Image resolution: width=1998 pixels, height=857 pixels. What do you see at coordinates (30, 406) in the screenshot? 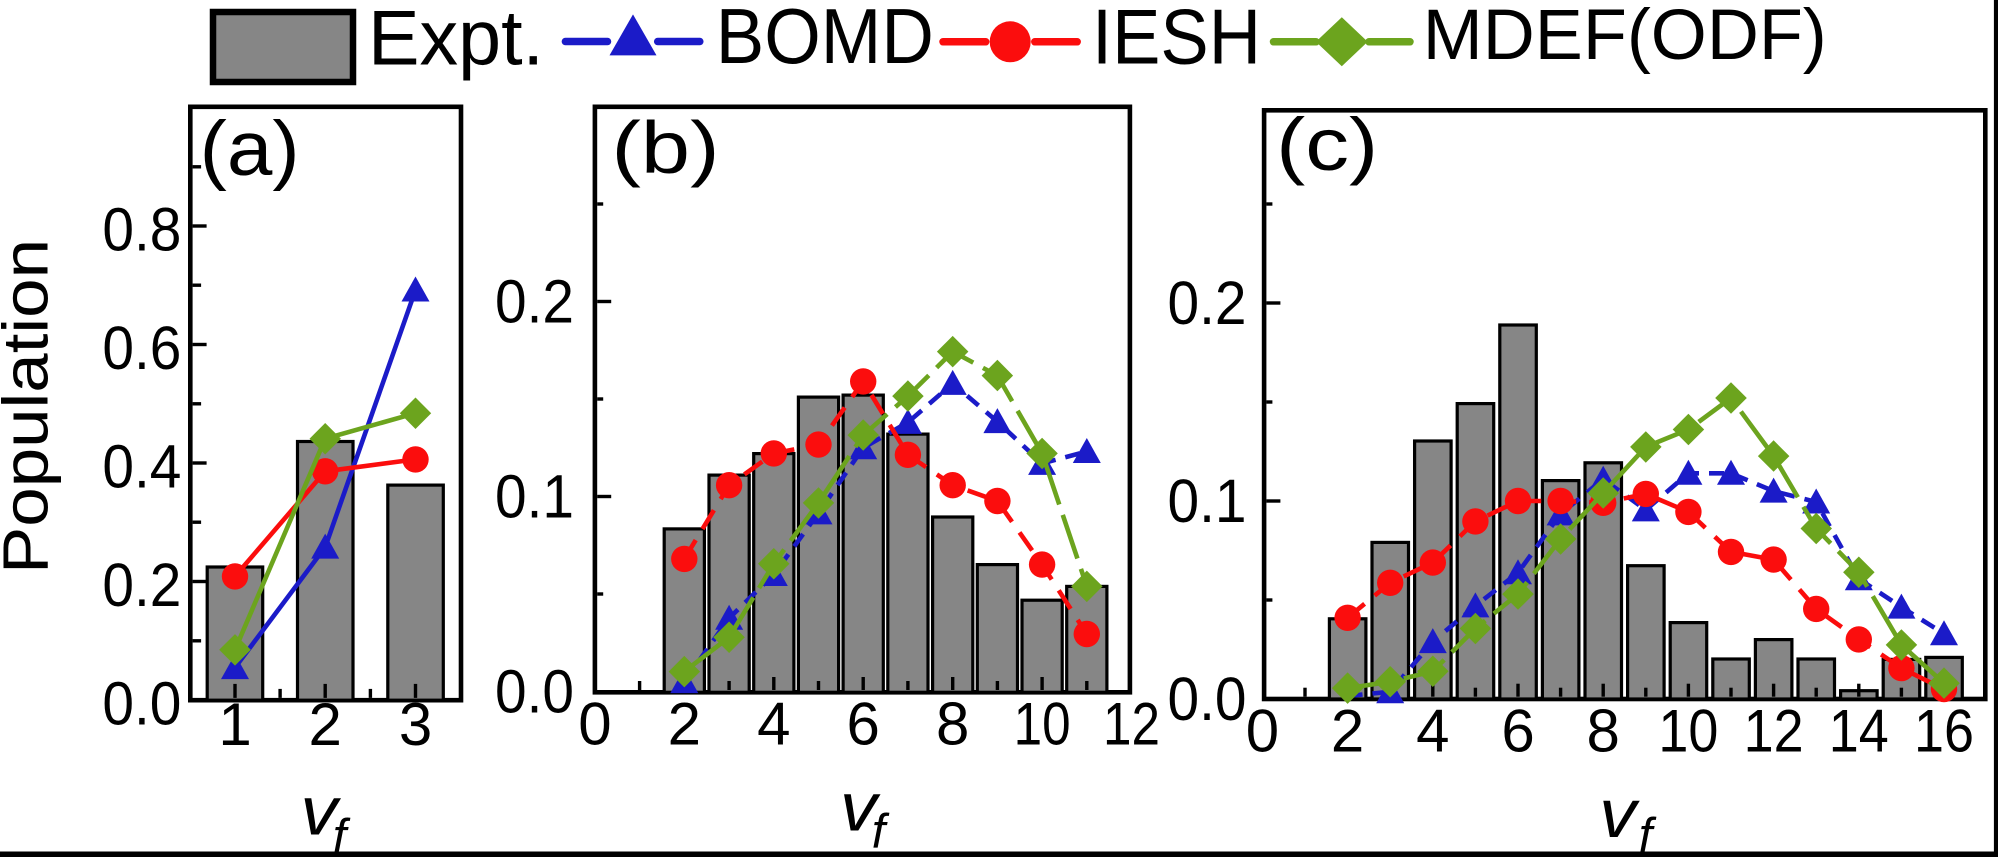
I see `svg-text: Population` at bounding box center [30, 406].